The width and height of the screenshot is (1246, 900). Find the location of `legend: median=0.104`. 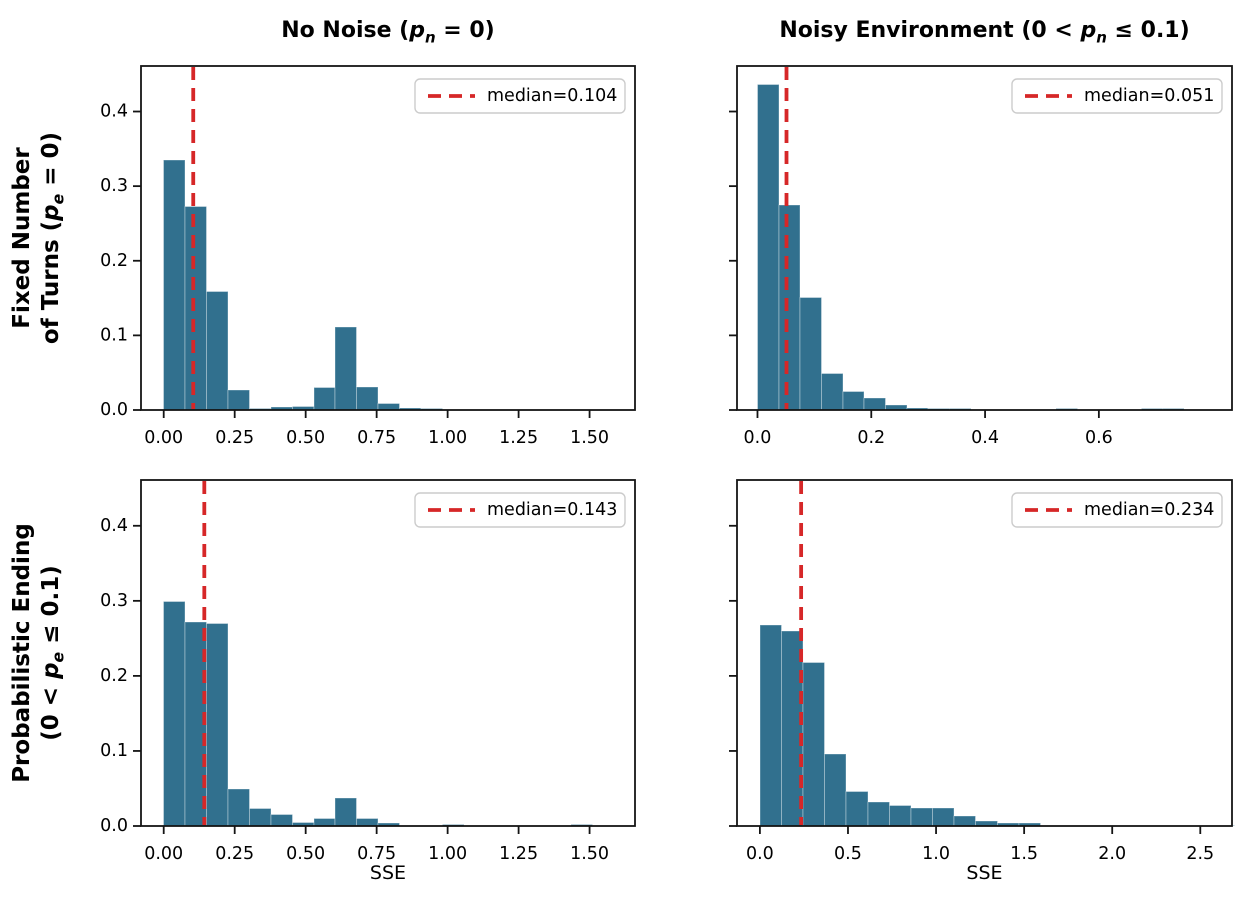

legend: median=0.104 is located at coordinates (520, 96).